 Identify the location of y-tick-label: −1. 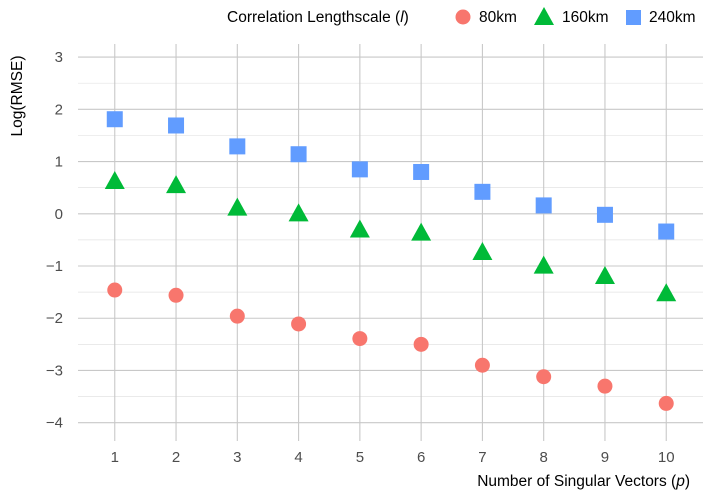
(54, 266).